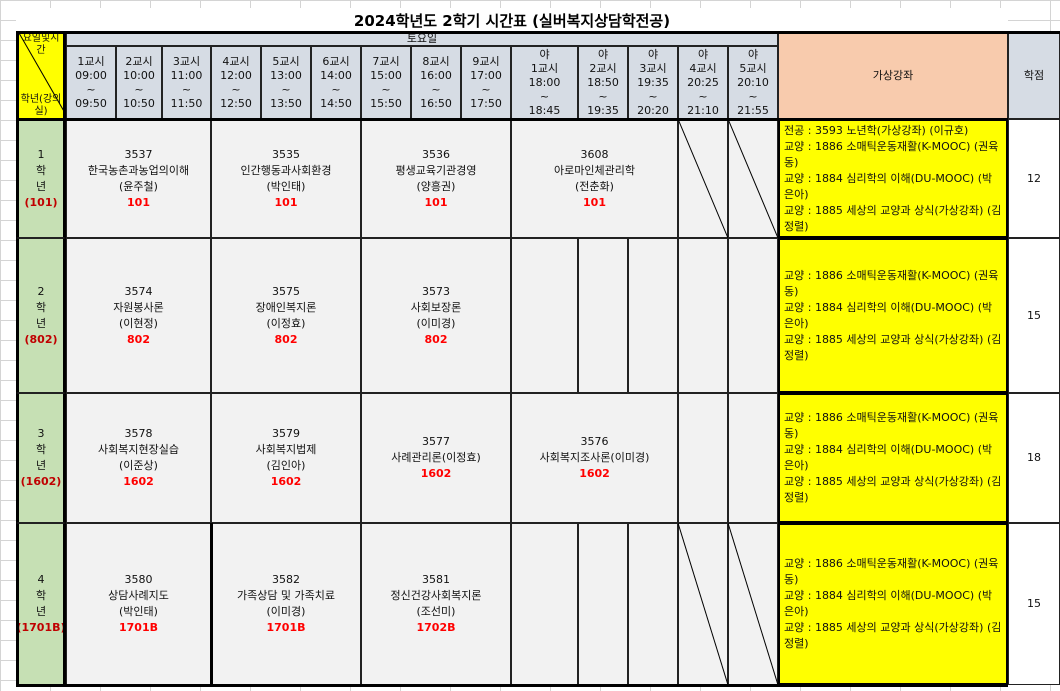  Describe the element at coordinates (139, 103) in the screenshot. I see `period-text: 10:50` at that location.